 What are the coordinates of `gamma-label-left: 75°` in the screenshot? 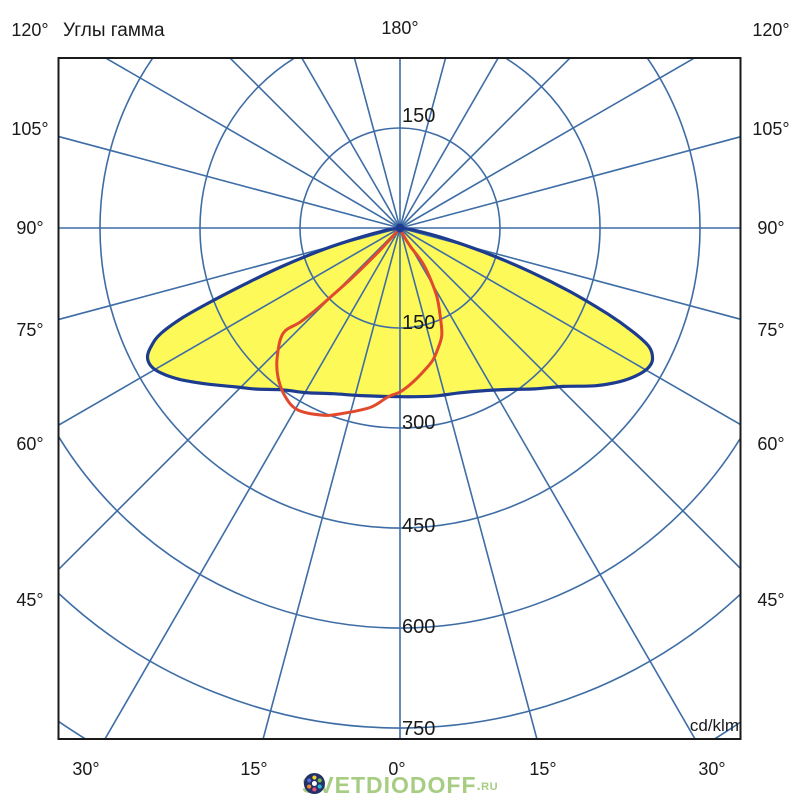 It's located at (29, 330).